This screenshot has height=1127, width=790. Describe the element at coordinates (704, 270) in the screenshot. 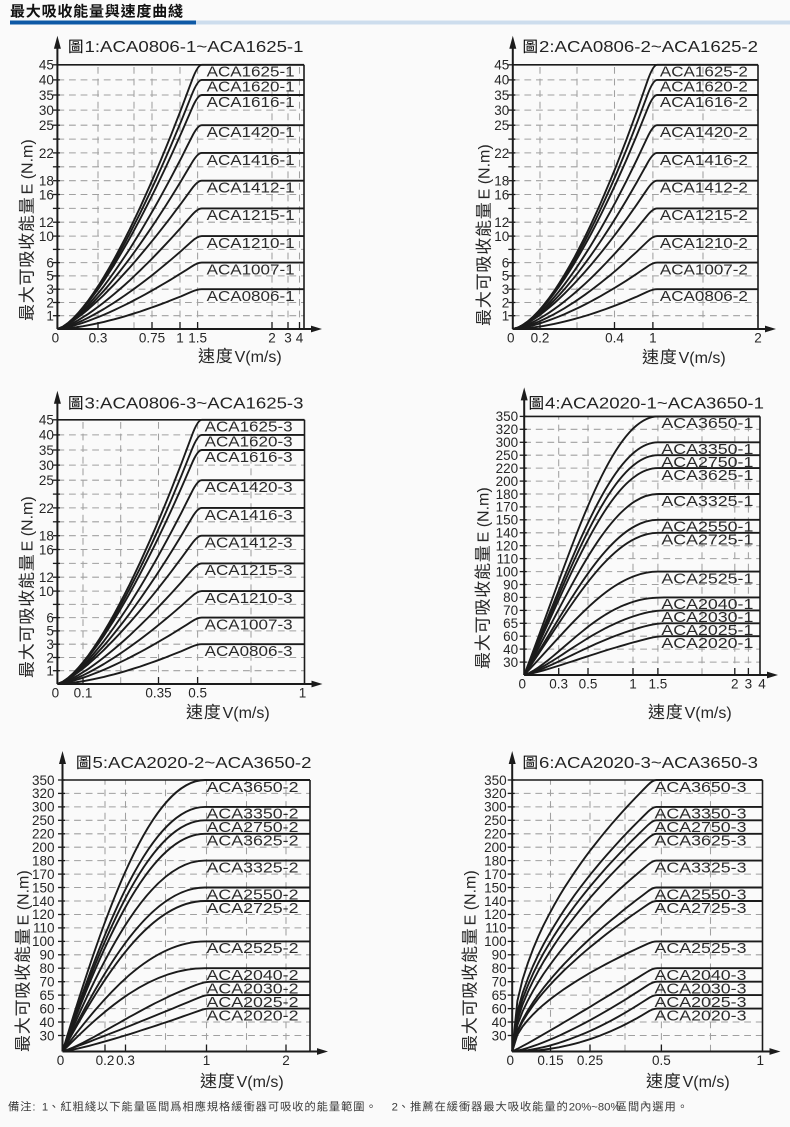

I see `svg-text: ACA1007-2` at that location.